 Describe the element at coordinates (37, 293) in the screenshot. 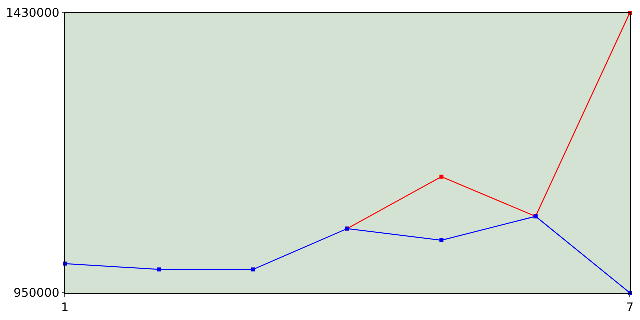

I see `y-tick-label: 950000` at that location.